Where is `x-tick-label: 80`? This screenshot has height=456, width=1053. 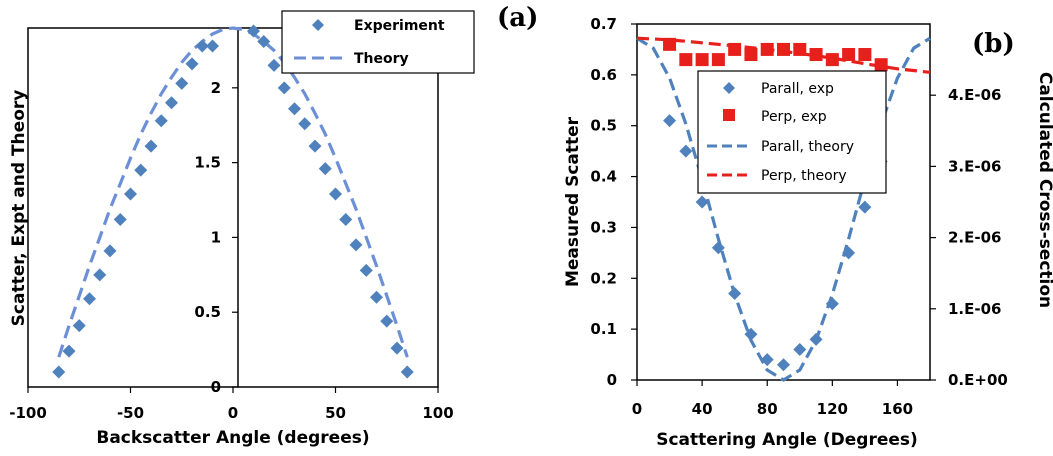
x-tick-label: 80 is located at coordinates (767, 409).